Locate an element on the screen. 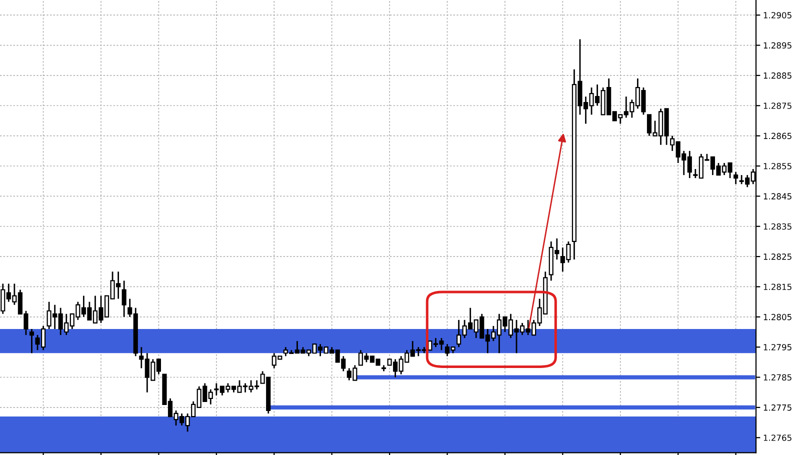 The width and height of the screenshot is (800, 455). y-tick-label: 1.2785 is located at coordinates (778, 377).